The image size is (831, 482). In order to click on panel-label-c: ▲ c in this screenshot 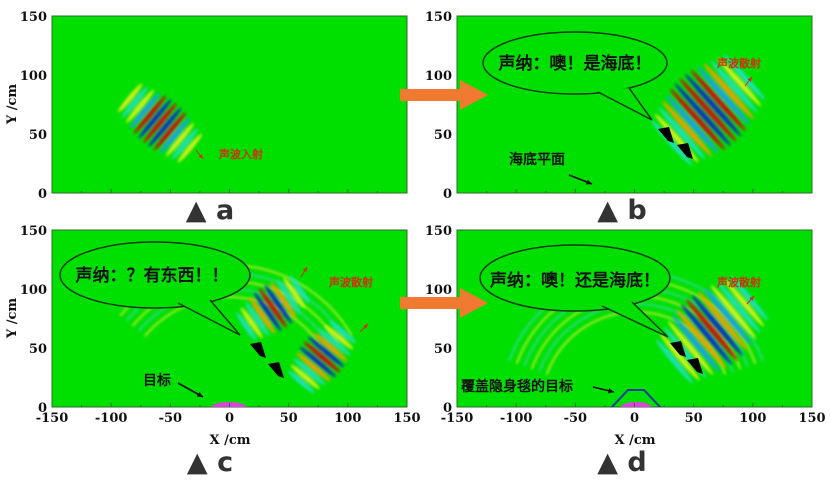, I will do `click(210, 462)`.